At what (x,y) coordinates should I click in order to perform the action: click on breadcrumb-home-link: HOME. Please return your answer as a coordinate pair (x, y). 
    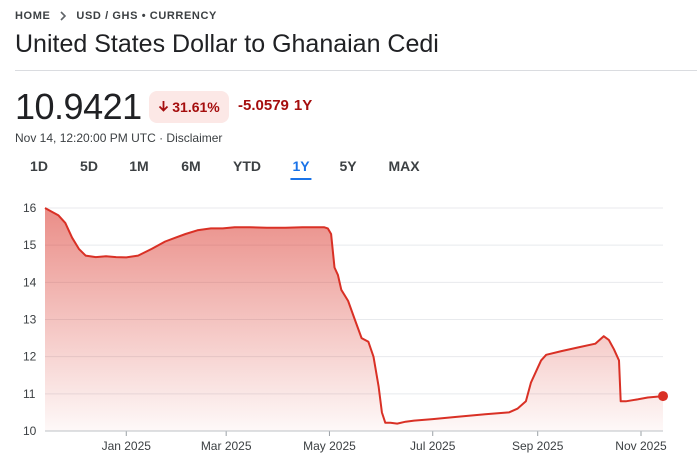
    Looking at the image, I should click on (33, 16).